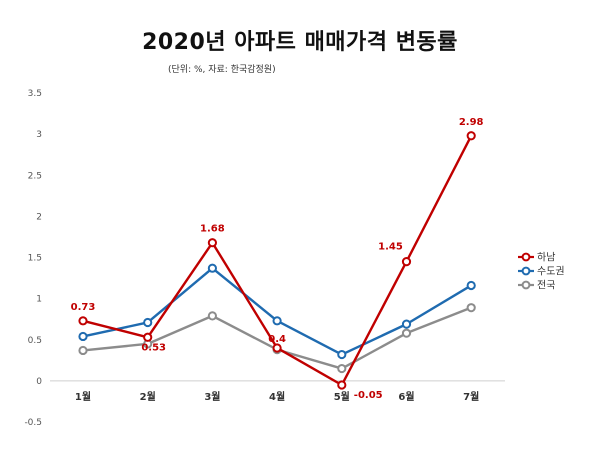 The height and width of the screenshot is (450, 600). What do you see at coordinates (546, 286) in the screenshot?
I see `legend-label: 전국` at bounding box center [546, 286].